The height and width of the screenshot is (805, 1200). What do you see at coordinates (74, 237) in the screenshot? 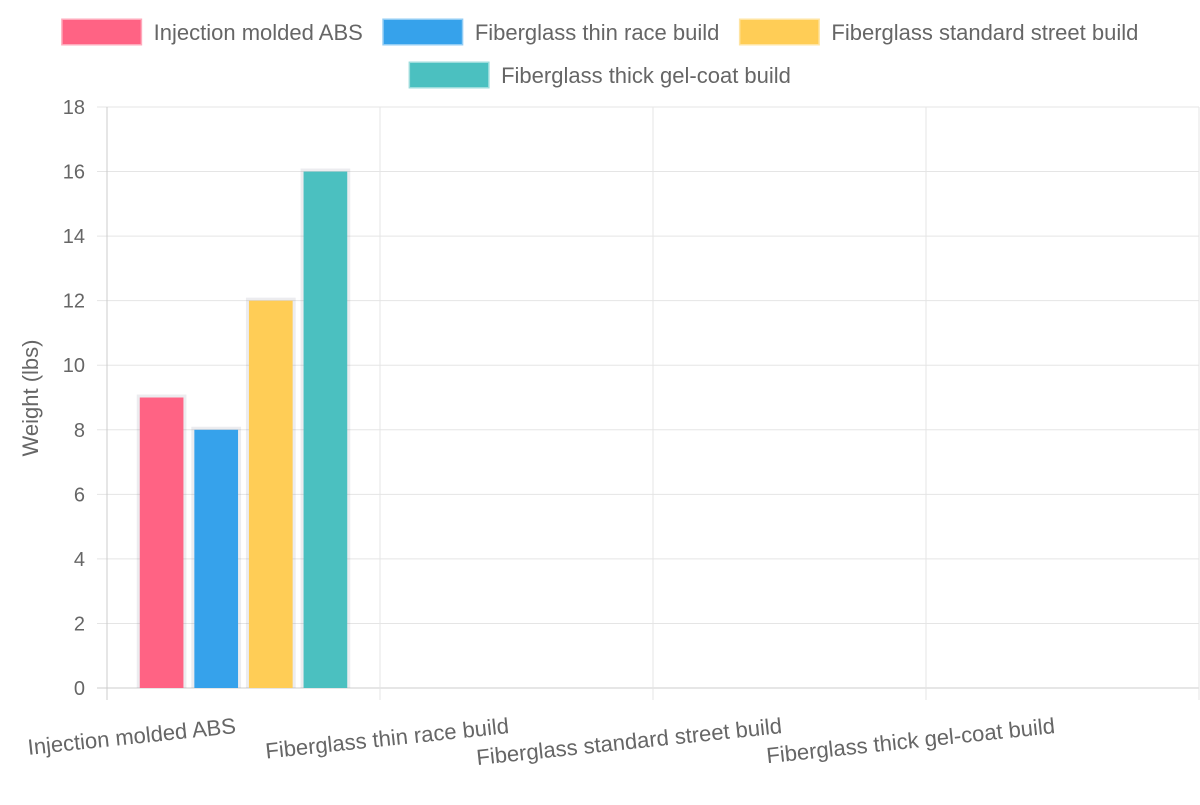
I see `y-tick-label: 14` at bounding box center [74, 237].